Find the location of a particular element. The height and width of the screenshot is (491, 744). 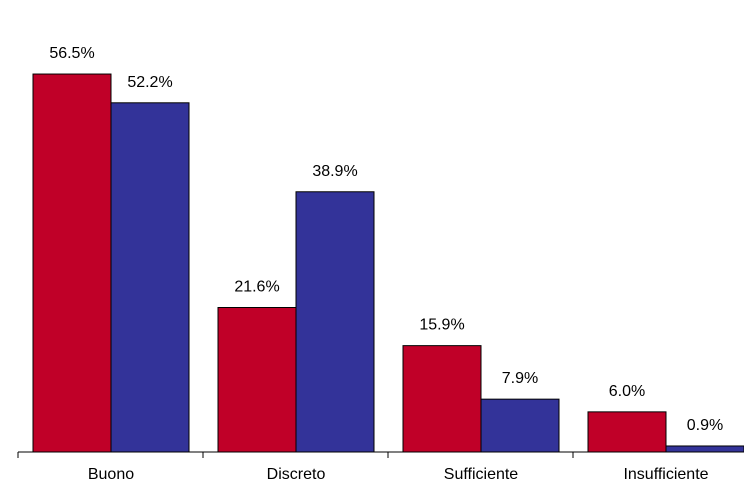

category-labels-layer: Buono Discreto Sufficiente Insufficiente is located at coordinates (398, 474).